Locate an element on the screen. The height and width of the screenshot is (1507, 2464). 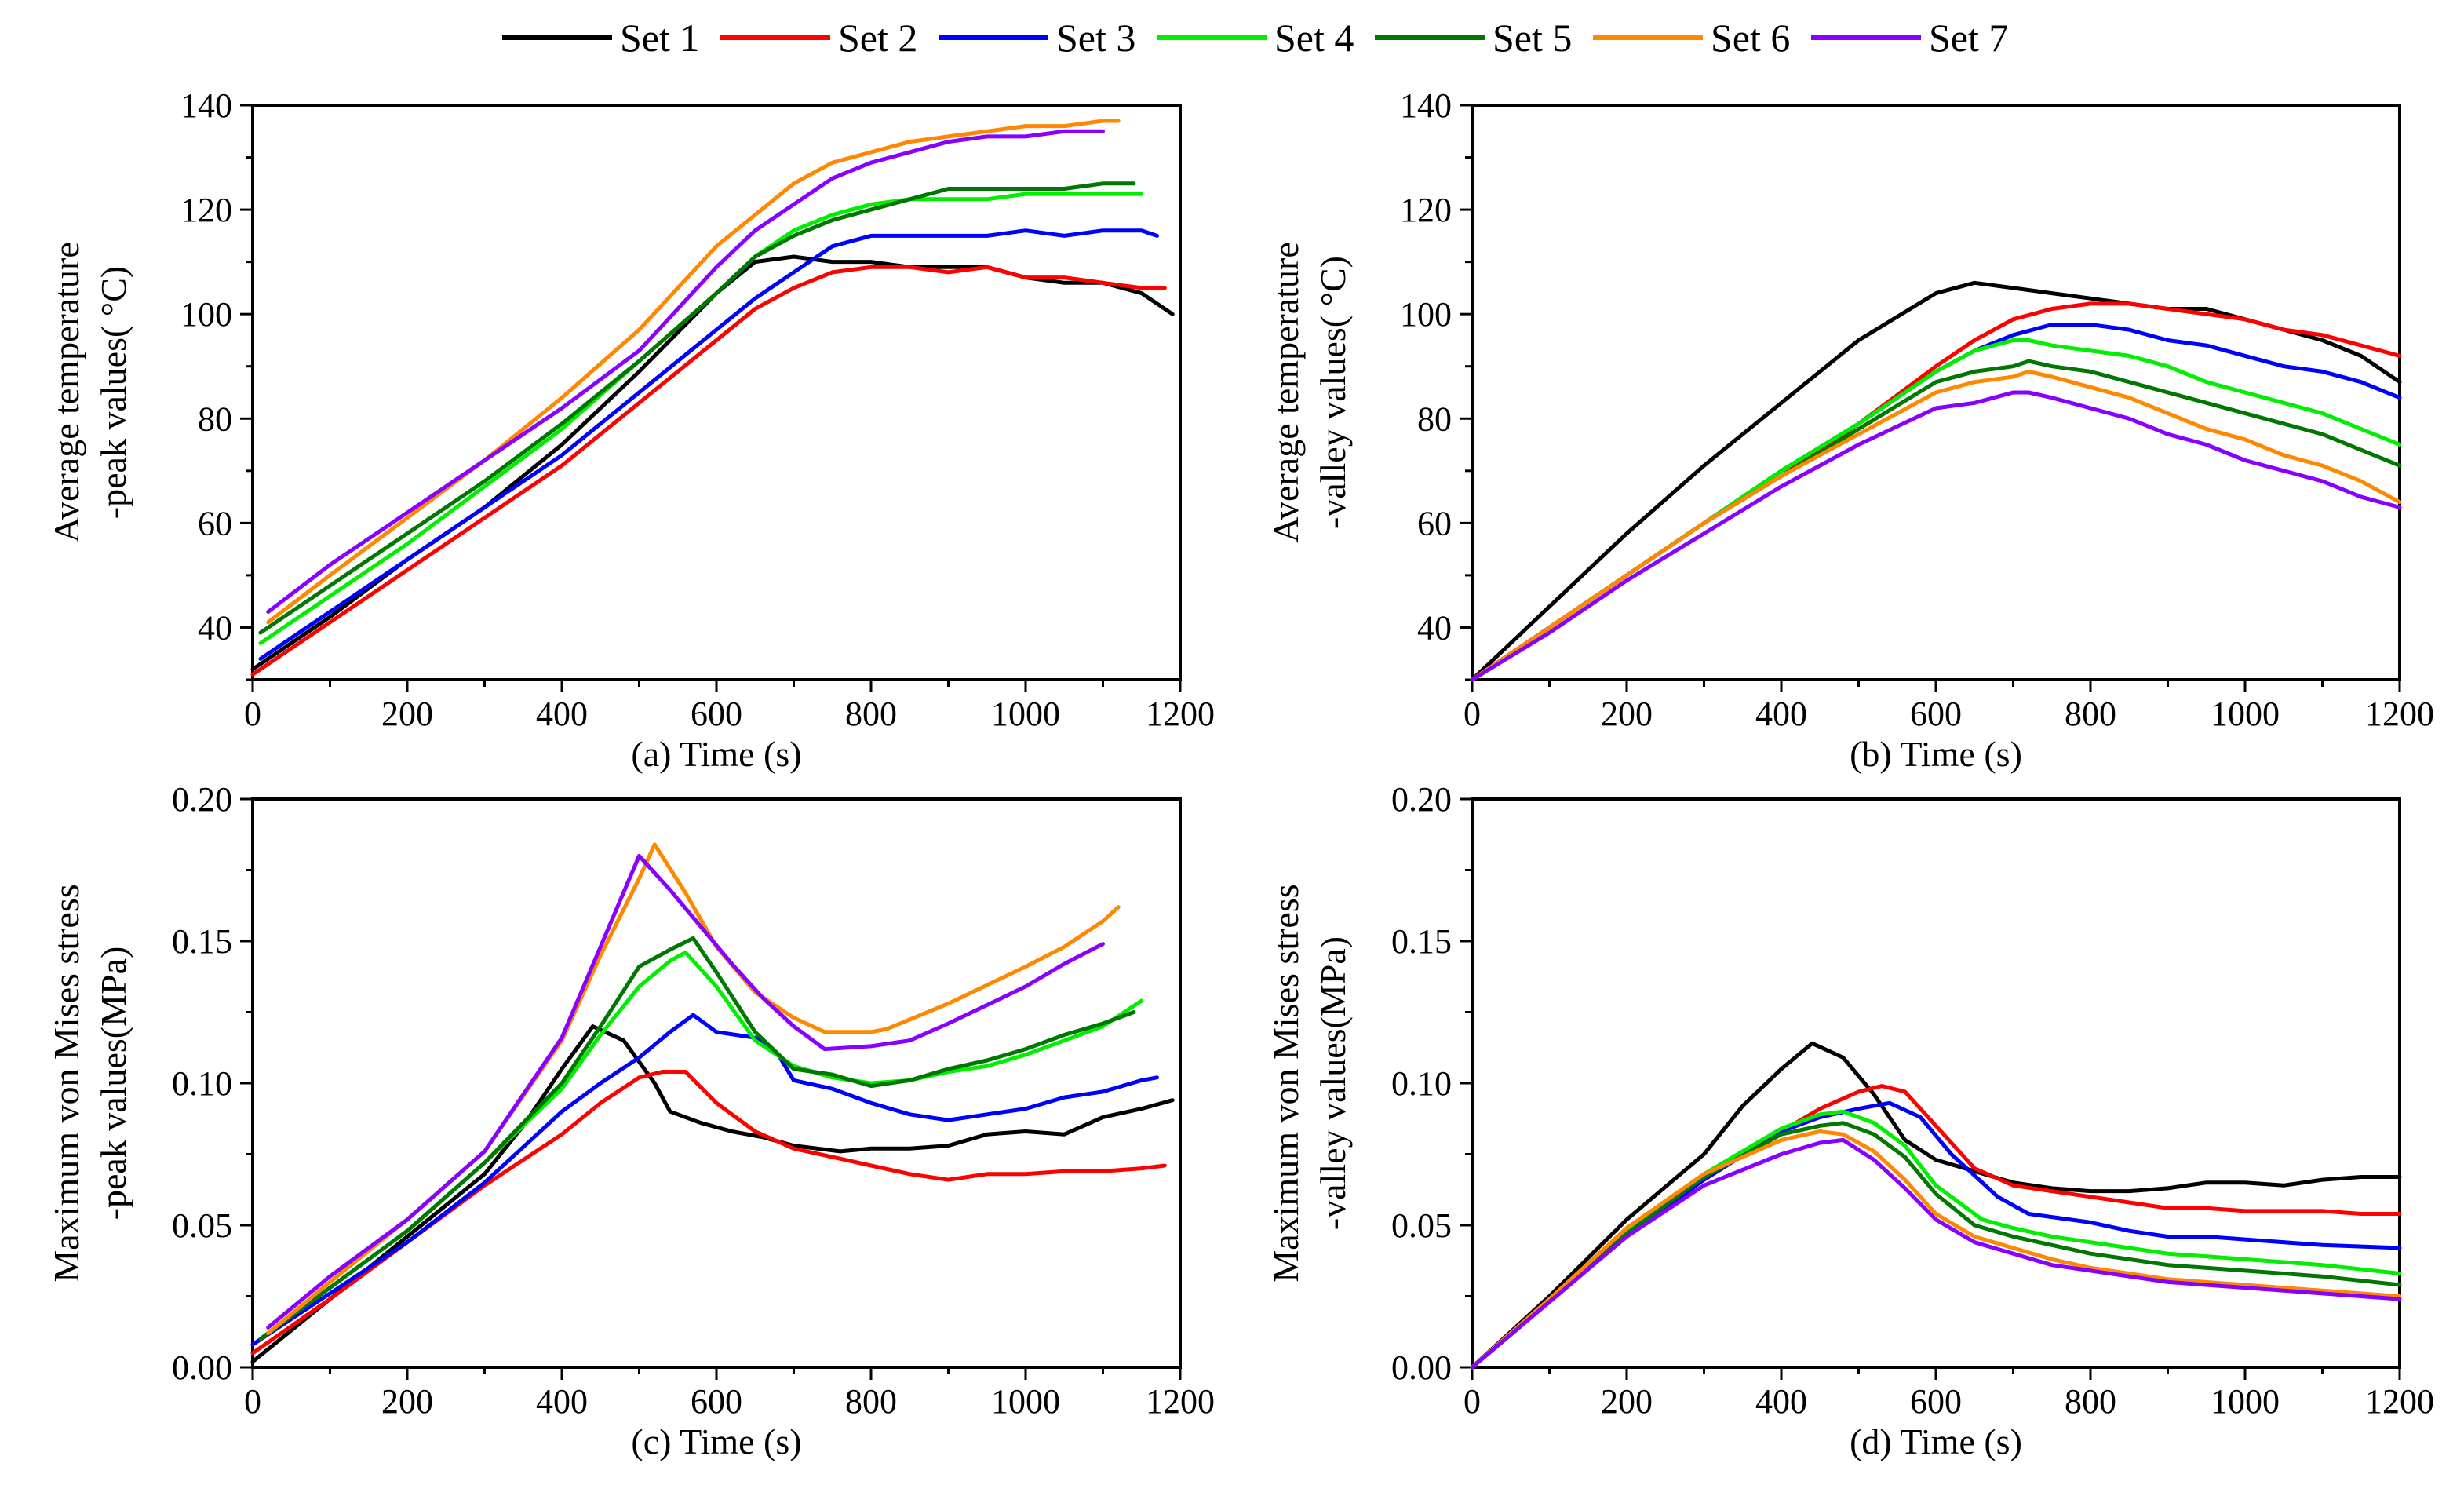
legend-label: Set 2 is located at coordinates (877, 38).